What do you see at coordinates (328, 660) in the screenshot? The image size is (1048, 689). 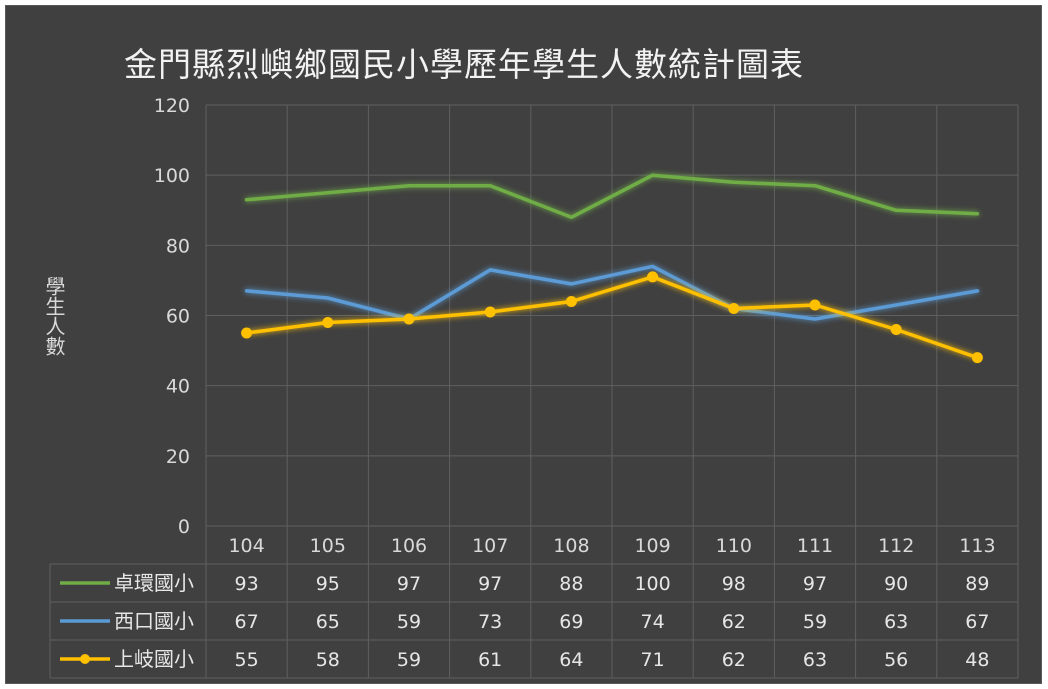 I see `table-cell: 58` at bounding box center [328, 660].